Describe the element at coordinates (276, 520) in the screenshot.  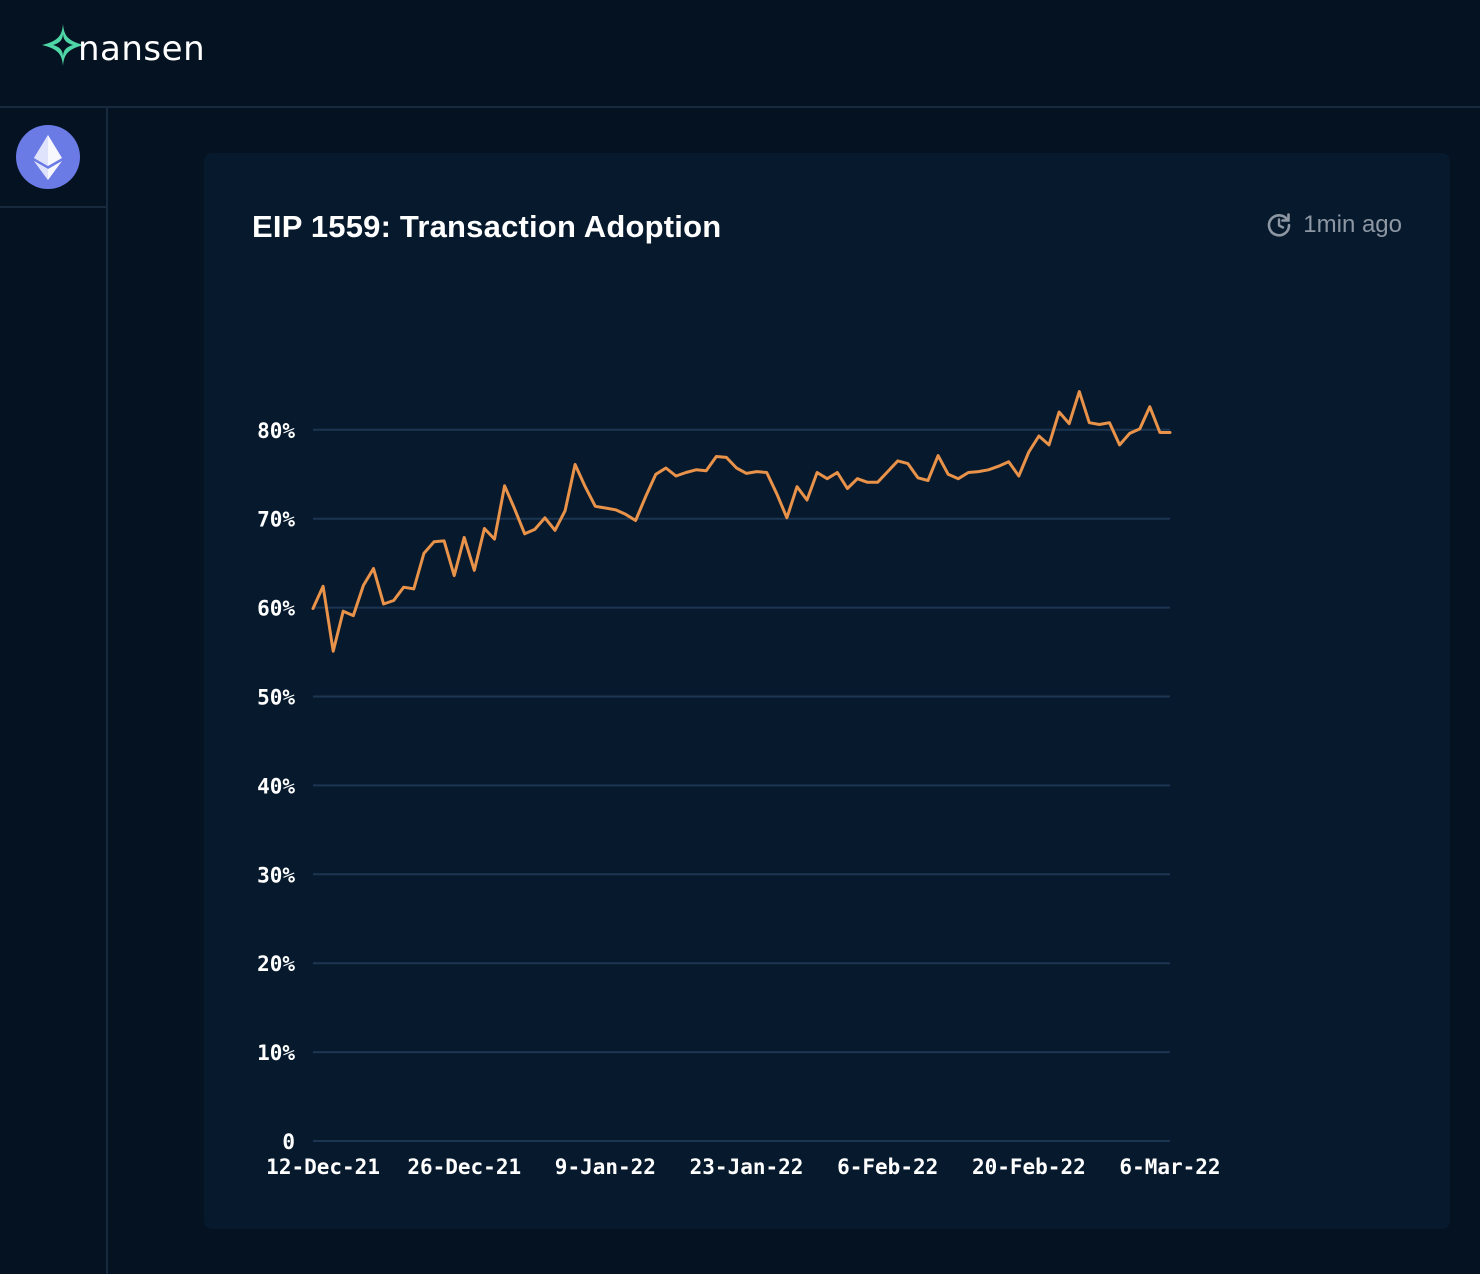
I see `y-tick-label: 70%` at that location.